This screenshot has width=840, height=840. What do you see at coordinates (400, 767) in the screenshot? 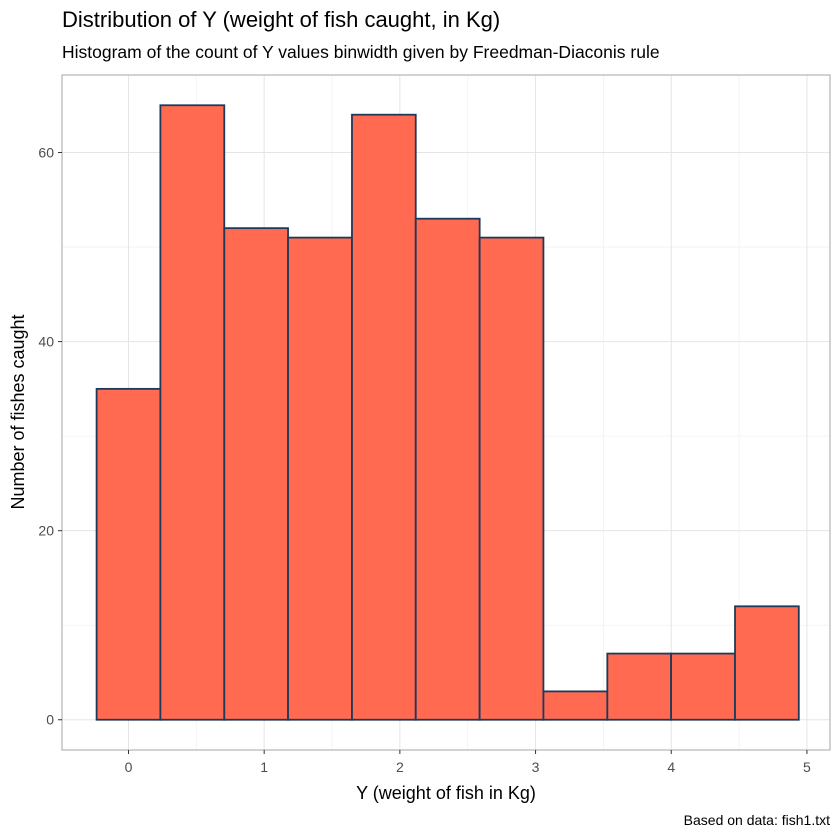
I see `x-tick-label: 2` at bounding box center [400, 767].